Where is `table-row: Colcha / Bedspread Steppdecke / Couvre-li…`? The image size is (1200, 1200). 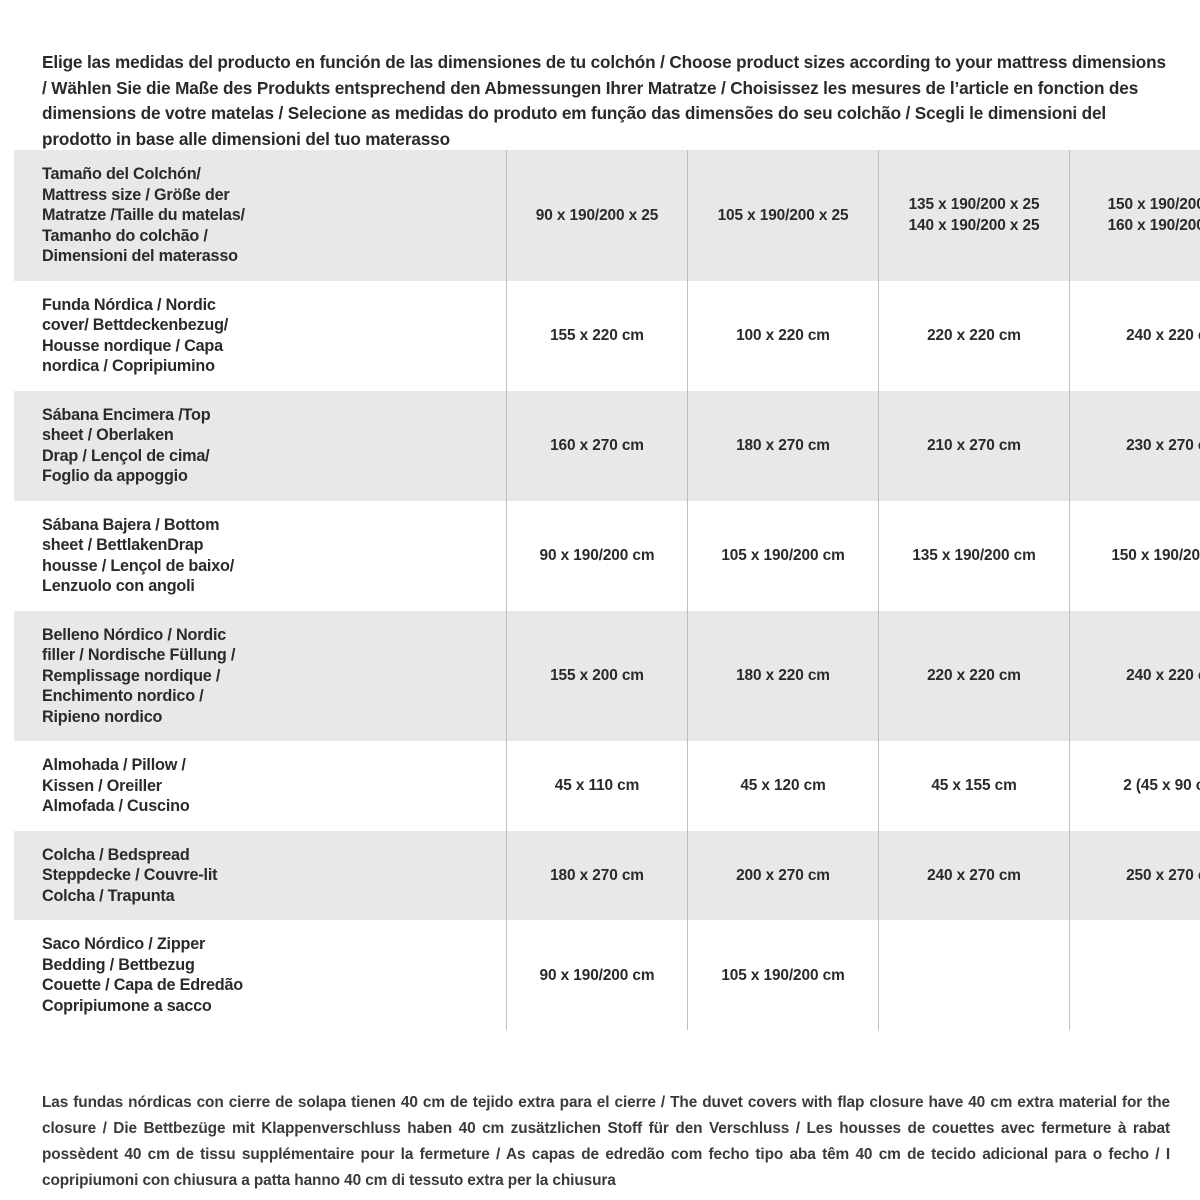
table-row: Colcha / Bedspread Steppdecke / Couvre-li… is located at coordinates (607, 875).